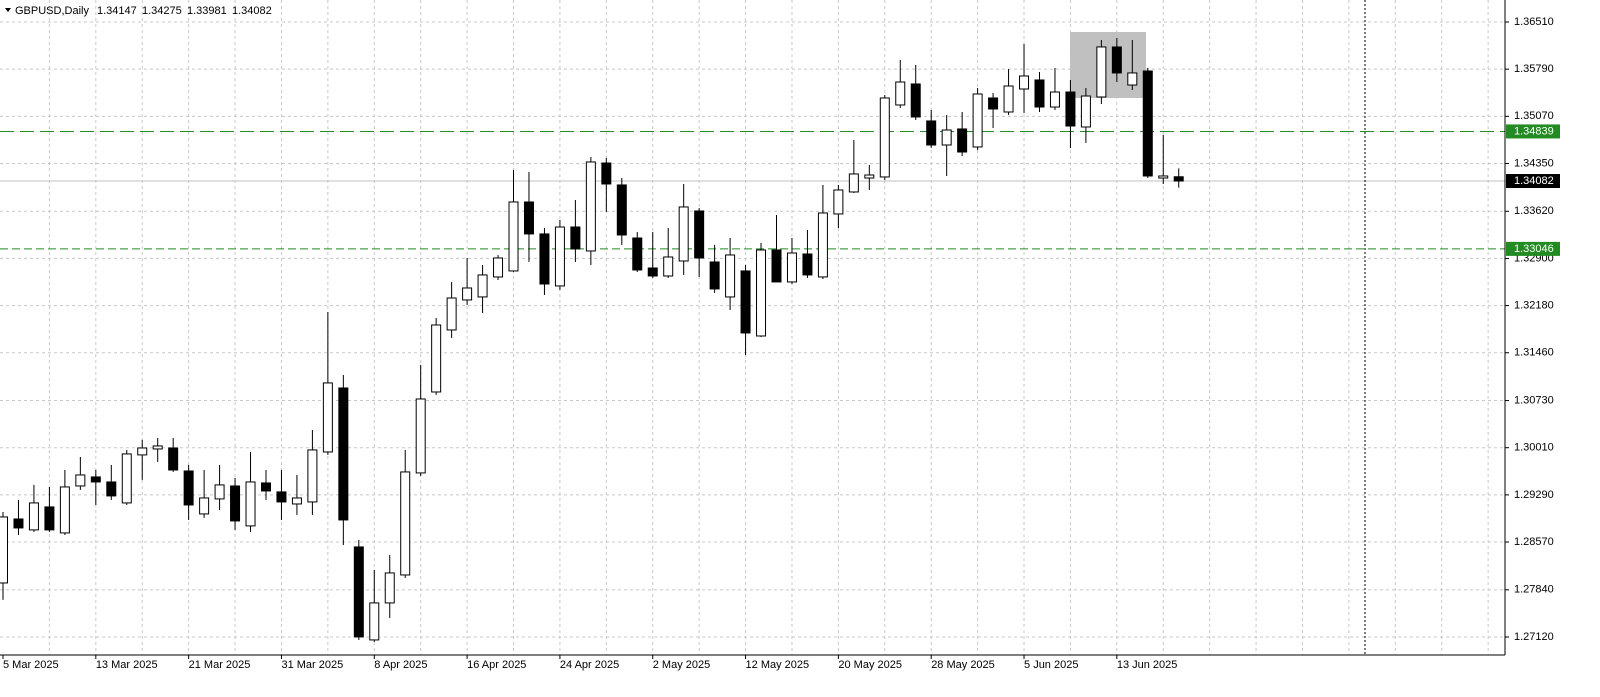 The width and height of the screenshot is (1600, 697). What do you see at coordinates (1534, 69) in the screenshot?
I see `y-tick-label: 1.35790` at bounding box center [1534, 69].